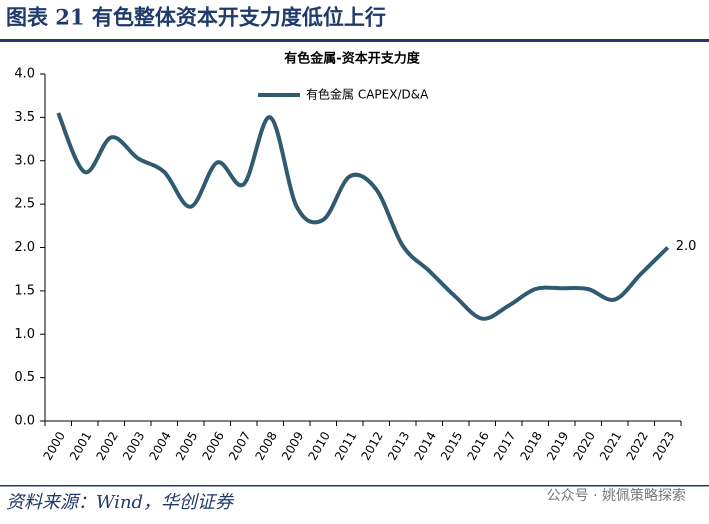  Describe the element at coordinates (80, 445) in the screenshot. I see `x-tick-label: 2001` at that location.